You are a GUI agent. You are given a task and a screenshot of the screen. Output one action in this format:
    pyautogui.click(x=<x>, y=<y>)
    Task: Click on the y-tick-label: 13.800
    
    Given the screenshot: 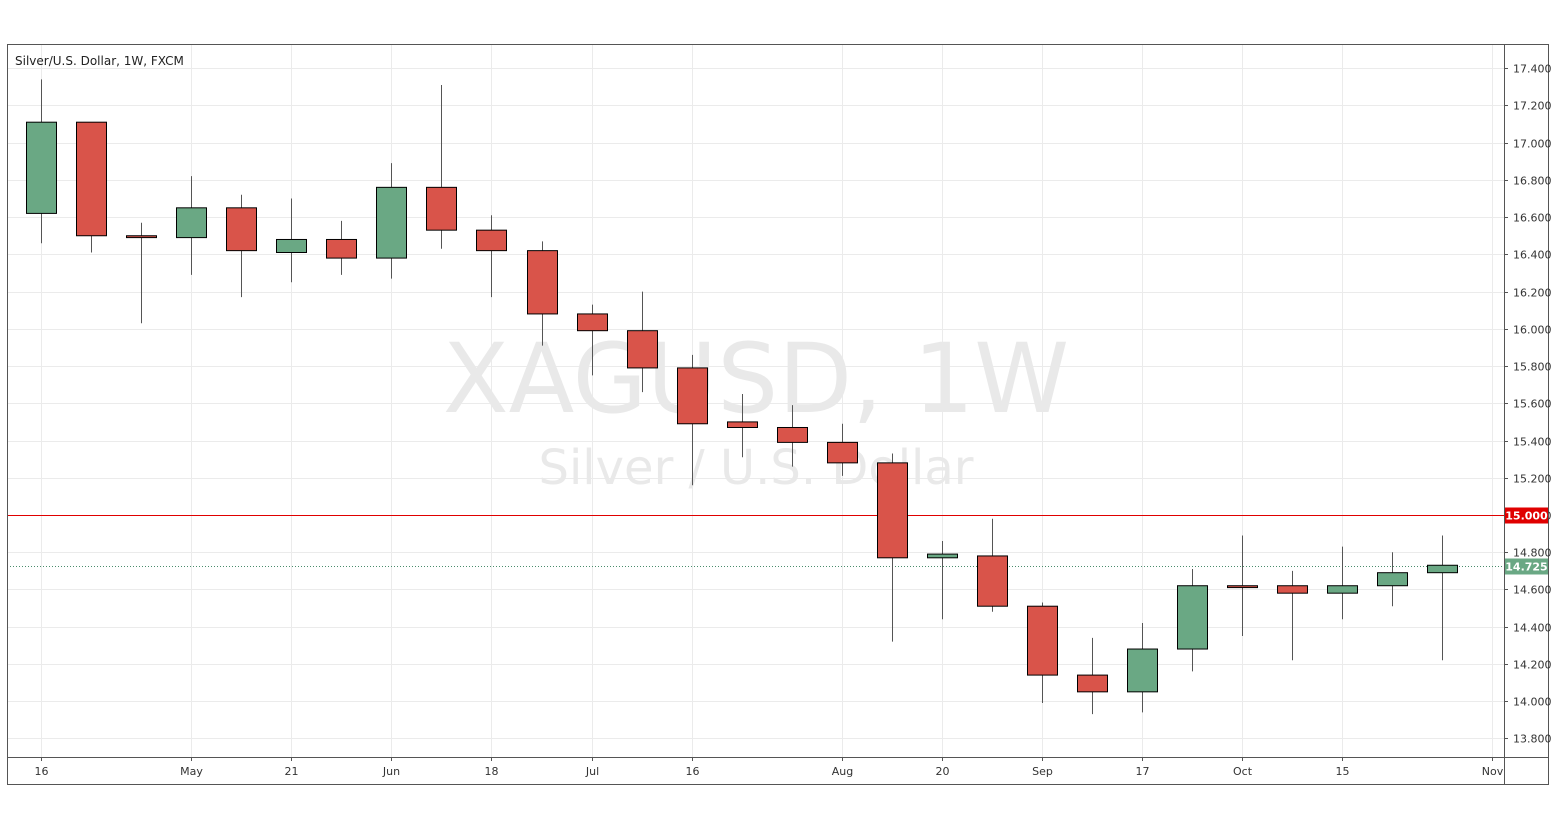 What is the action you would take?
    pyautogui.click(x=1532, y=739)
    